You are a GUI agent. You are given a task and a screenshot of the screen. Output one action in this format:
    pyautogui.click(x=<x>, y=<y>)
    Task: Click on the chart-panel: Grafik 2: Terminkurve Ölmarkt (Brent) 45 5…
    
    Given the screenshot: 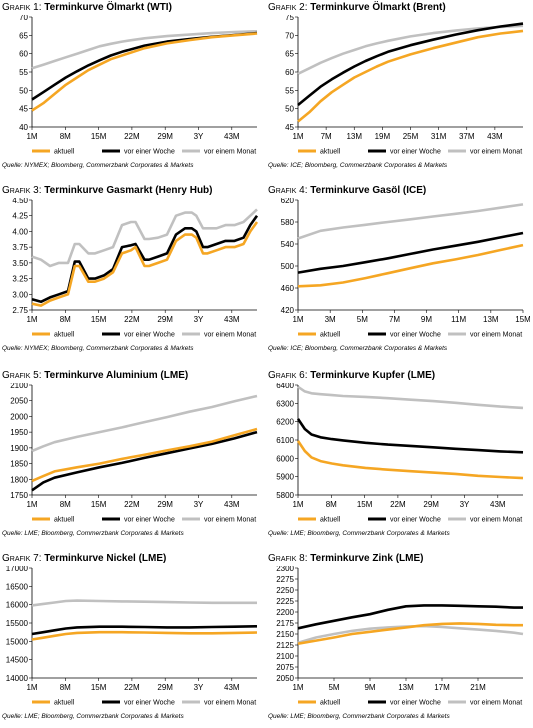 What is the action you would take?
    pyautogui.click(x=399, y=89)
    